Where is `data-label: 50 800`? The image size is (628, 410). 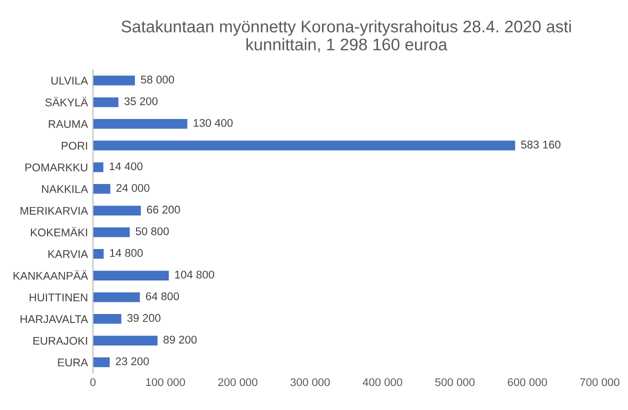
data-label: 50 800 is located at coordinates (152, 231).